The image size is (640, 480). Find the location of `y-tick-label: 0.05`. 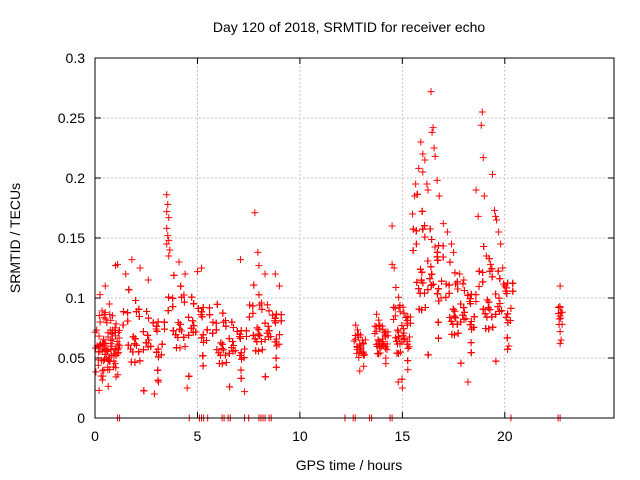

y-tick-label: 0.05 is located at coordinates (71, 358).